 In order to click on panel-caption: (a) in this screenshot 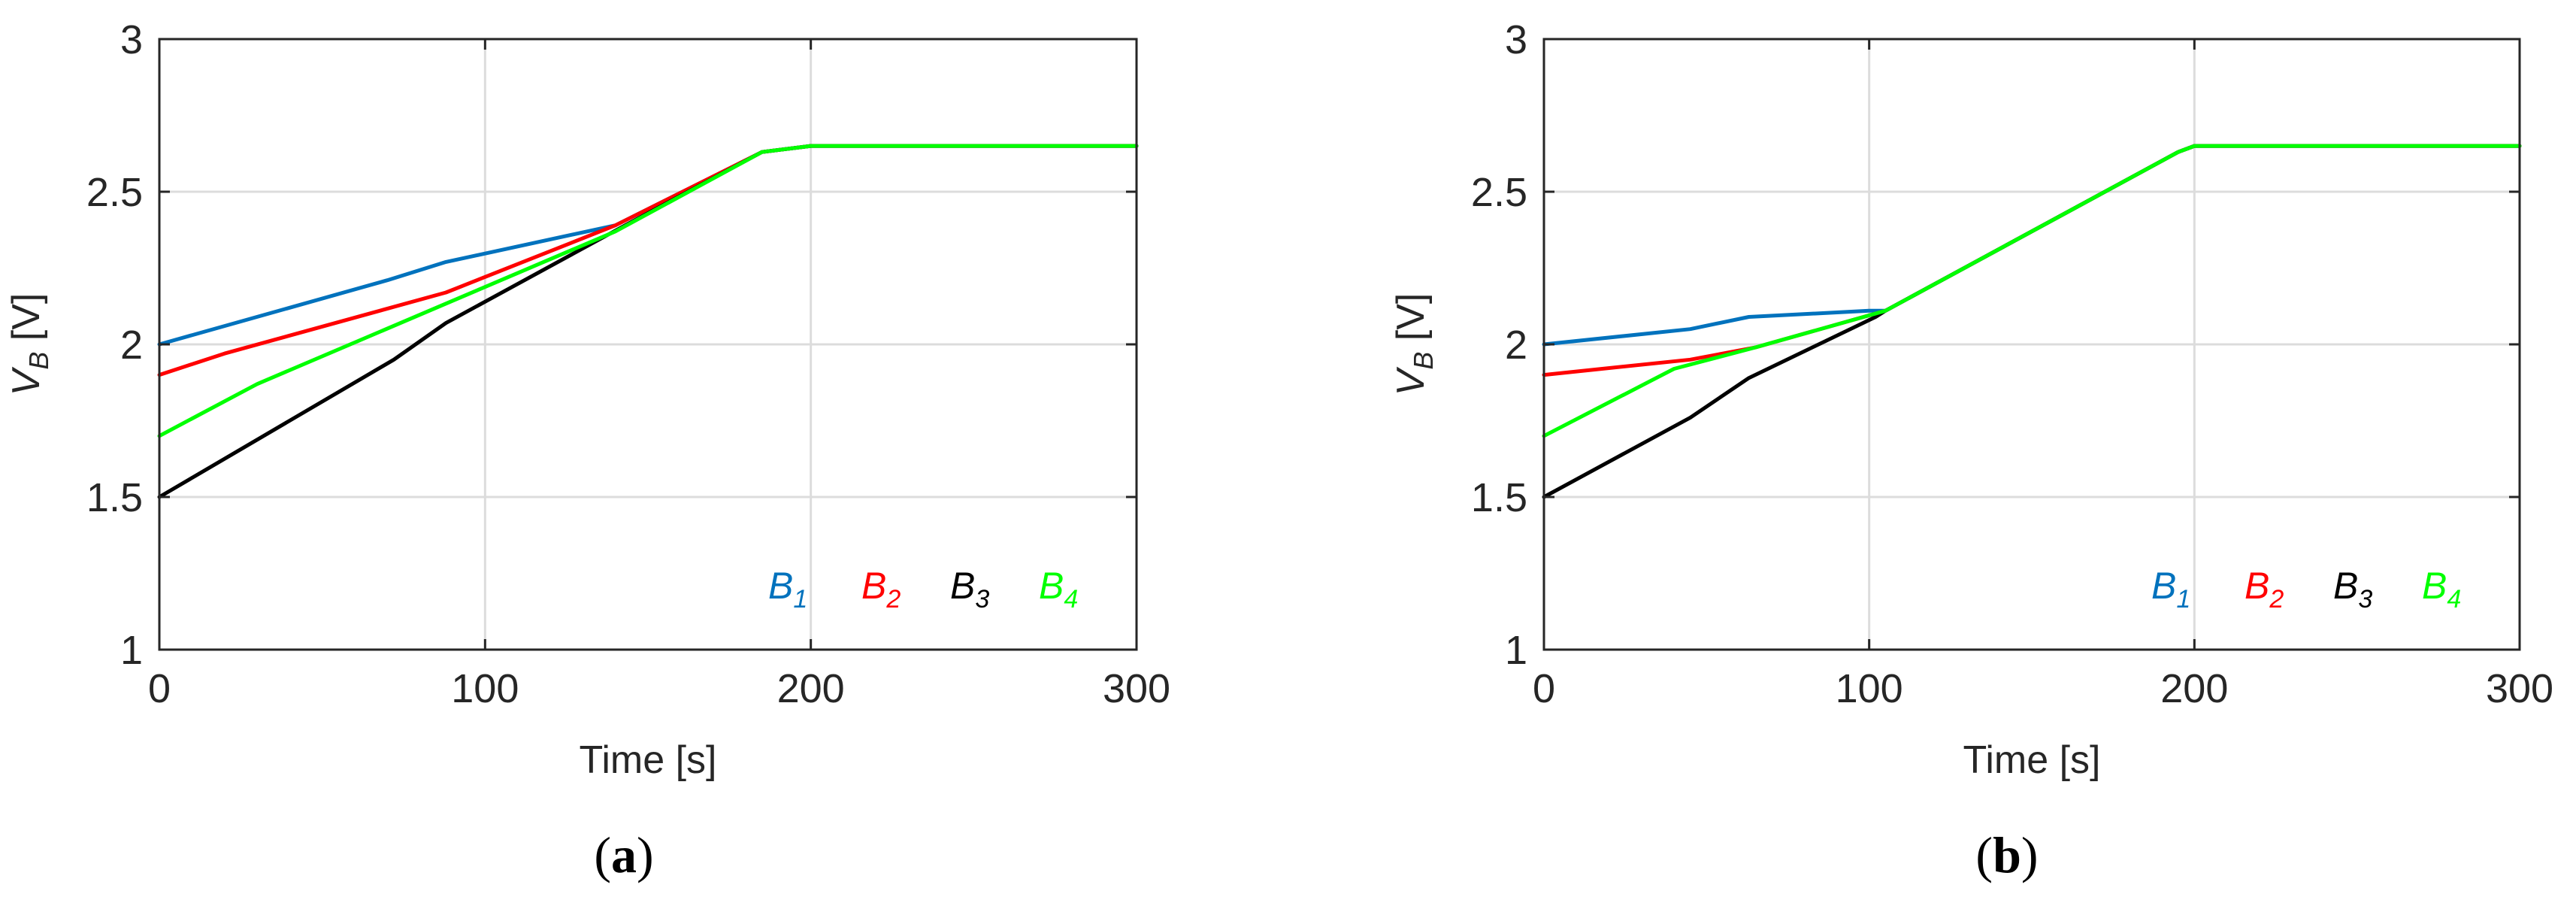, I will do `click(623, 854)`.